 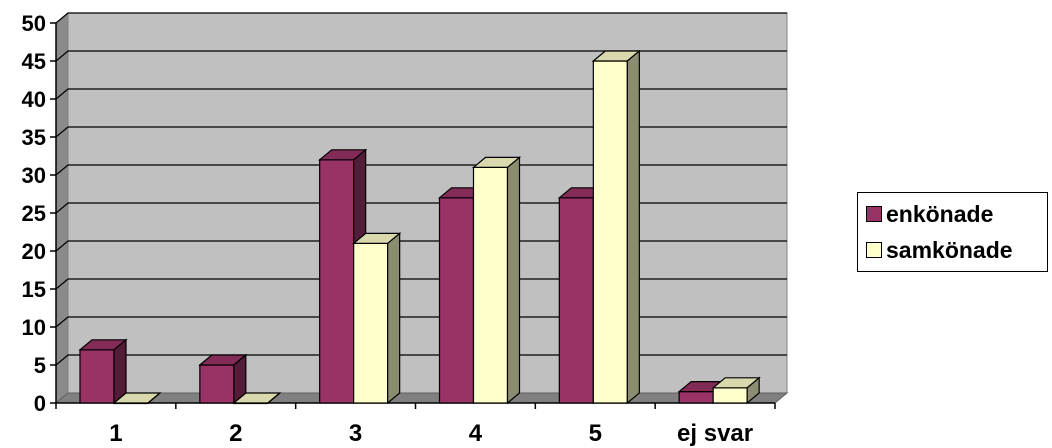 I want to click on y-tick-label: 0, so click(x=40, y=403).